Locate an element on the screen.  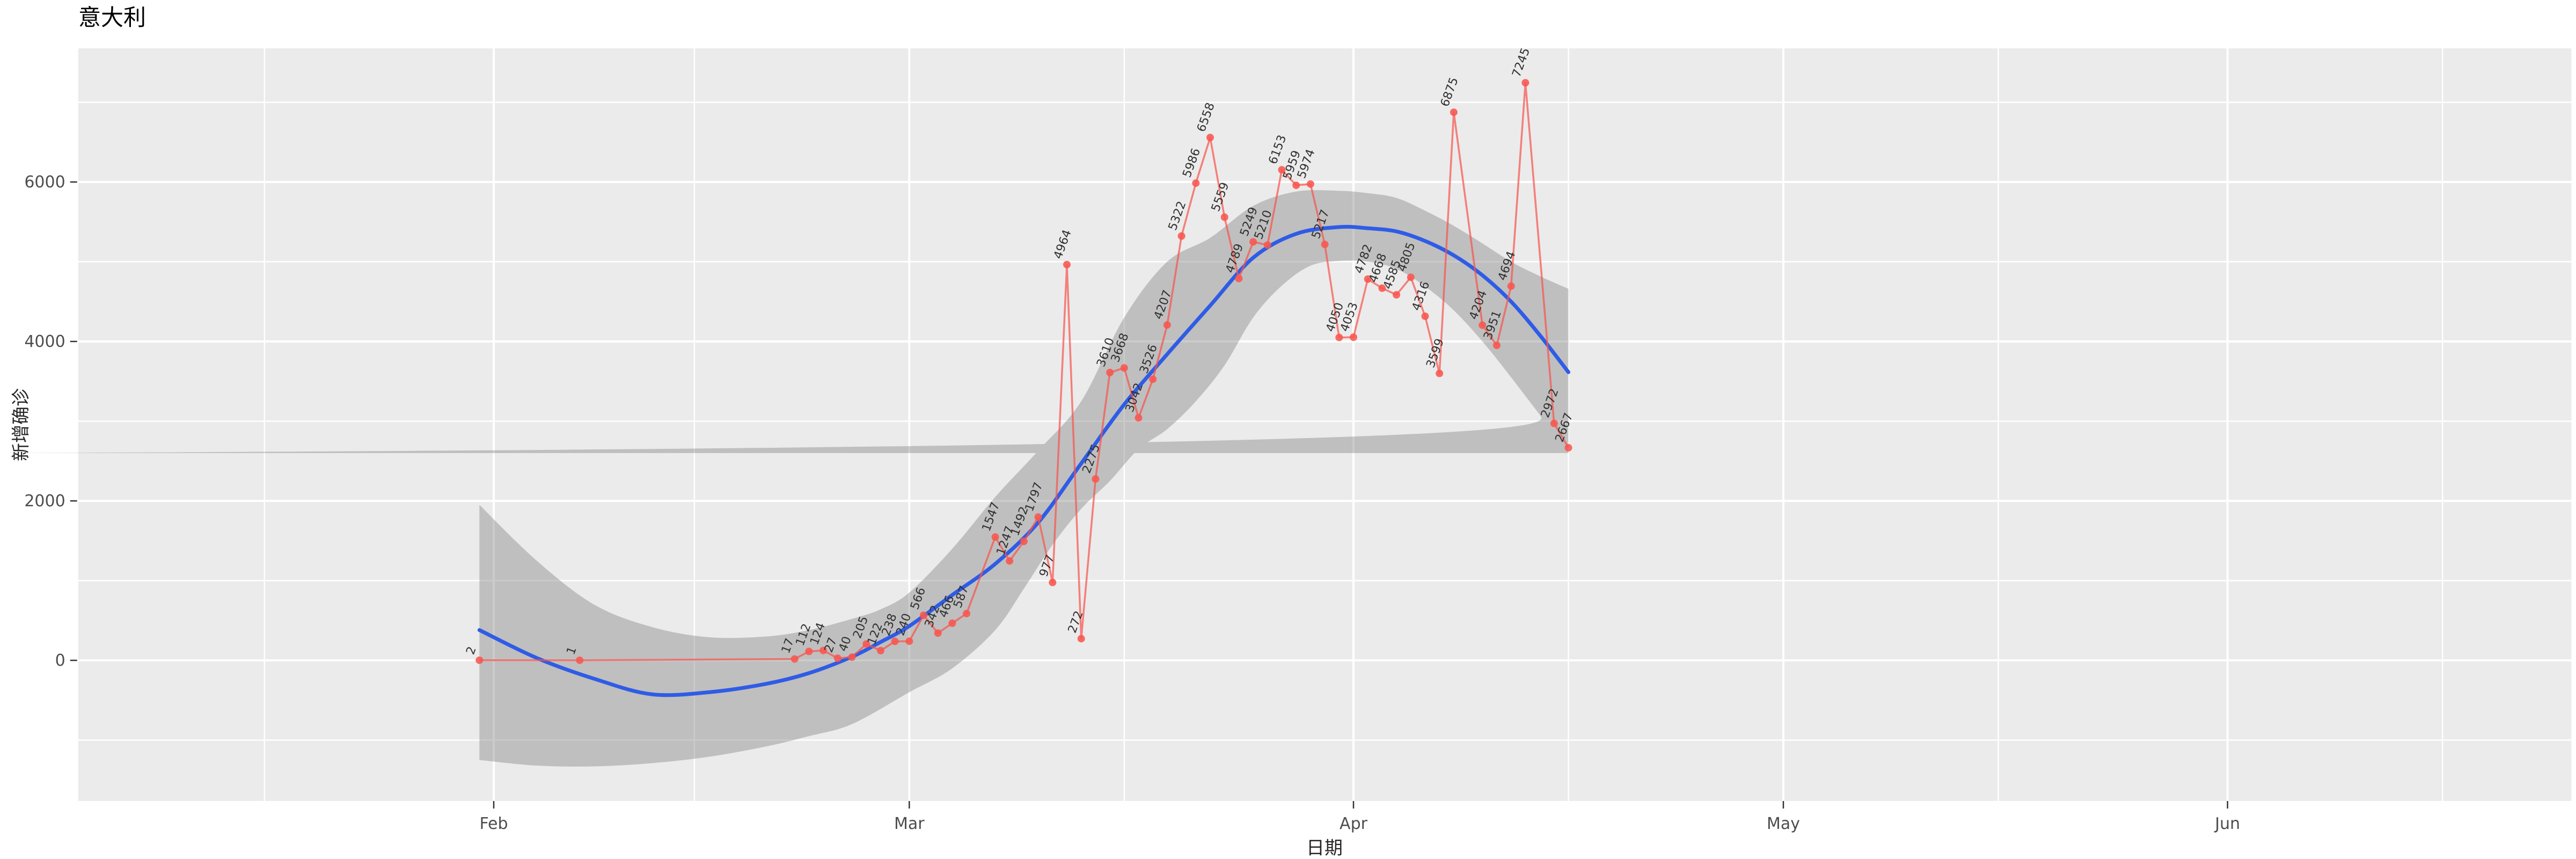
x-axis-title: 日期 is located at coordinates (1324, 848).